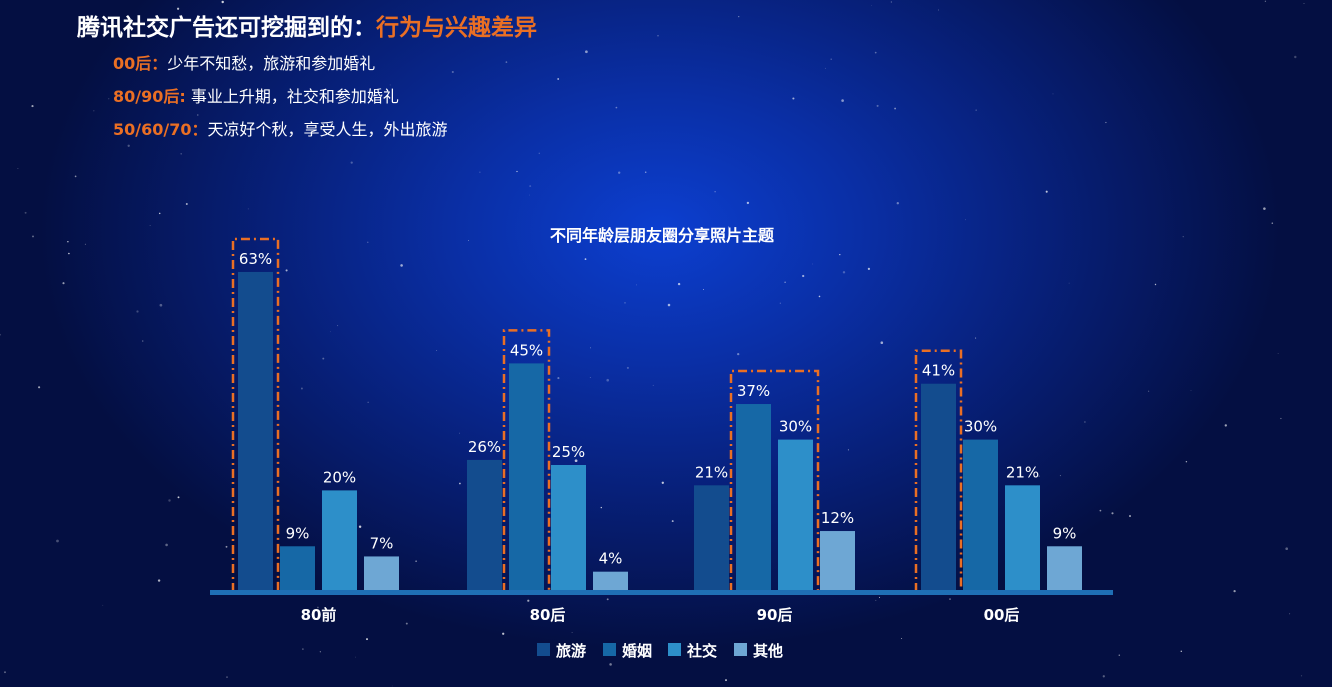 The width and height of the screenshot is (1332, 687). Describe the element at coordinates (1002, 615) in the screenshot. I see `x-tick-label: 00后` at that location.